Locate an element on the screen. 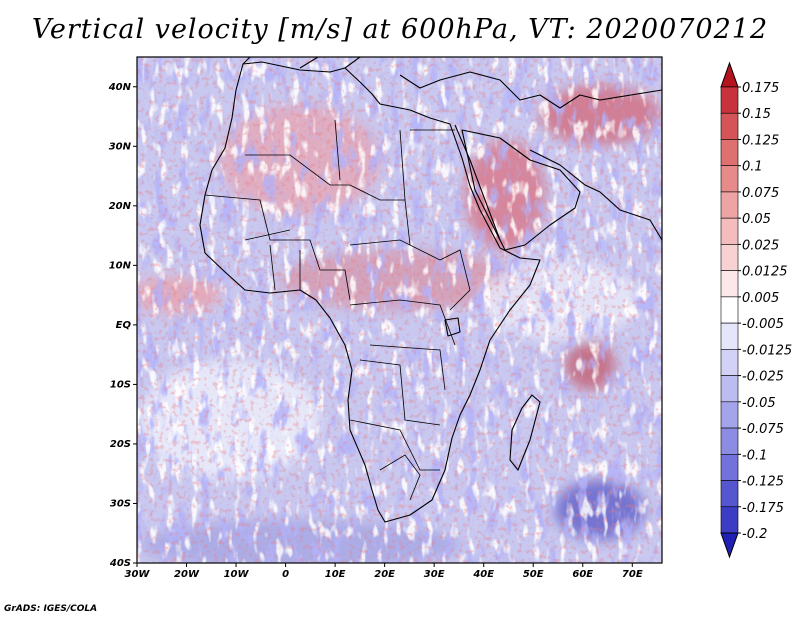 Image resolution: width=800 pixels, height=618 pixels. lat-label: EQ is located at coordinates (124, 325).